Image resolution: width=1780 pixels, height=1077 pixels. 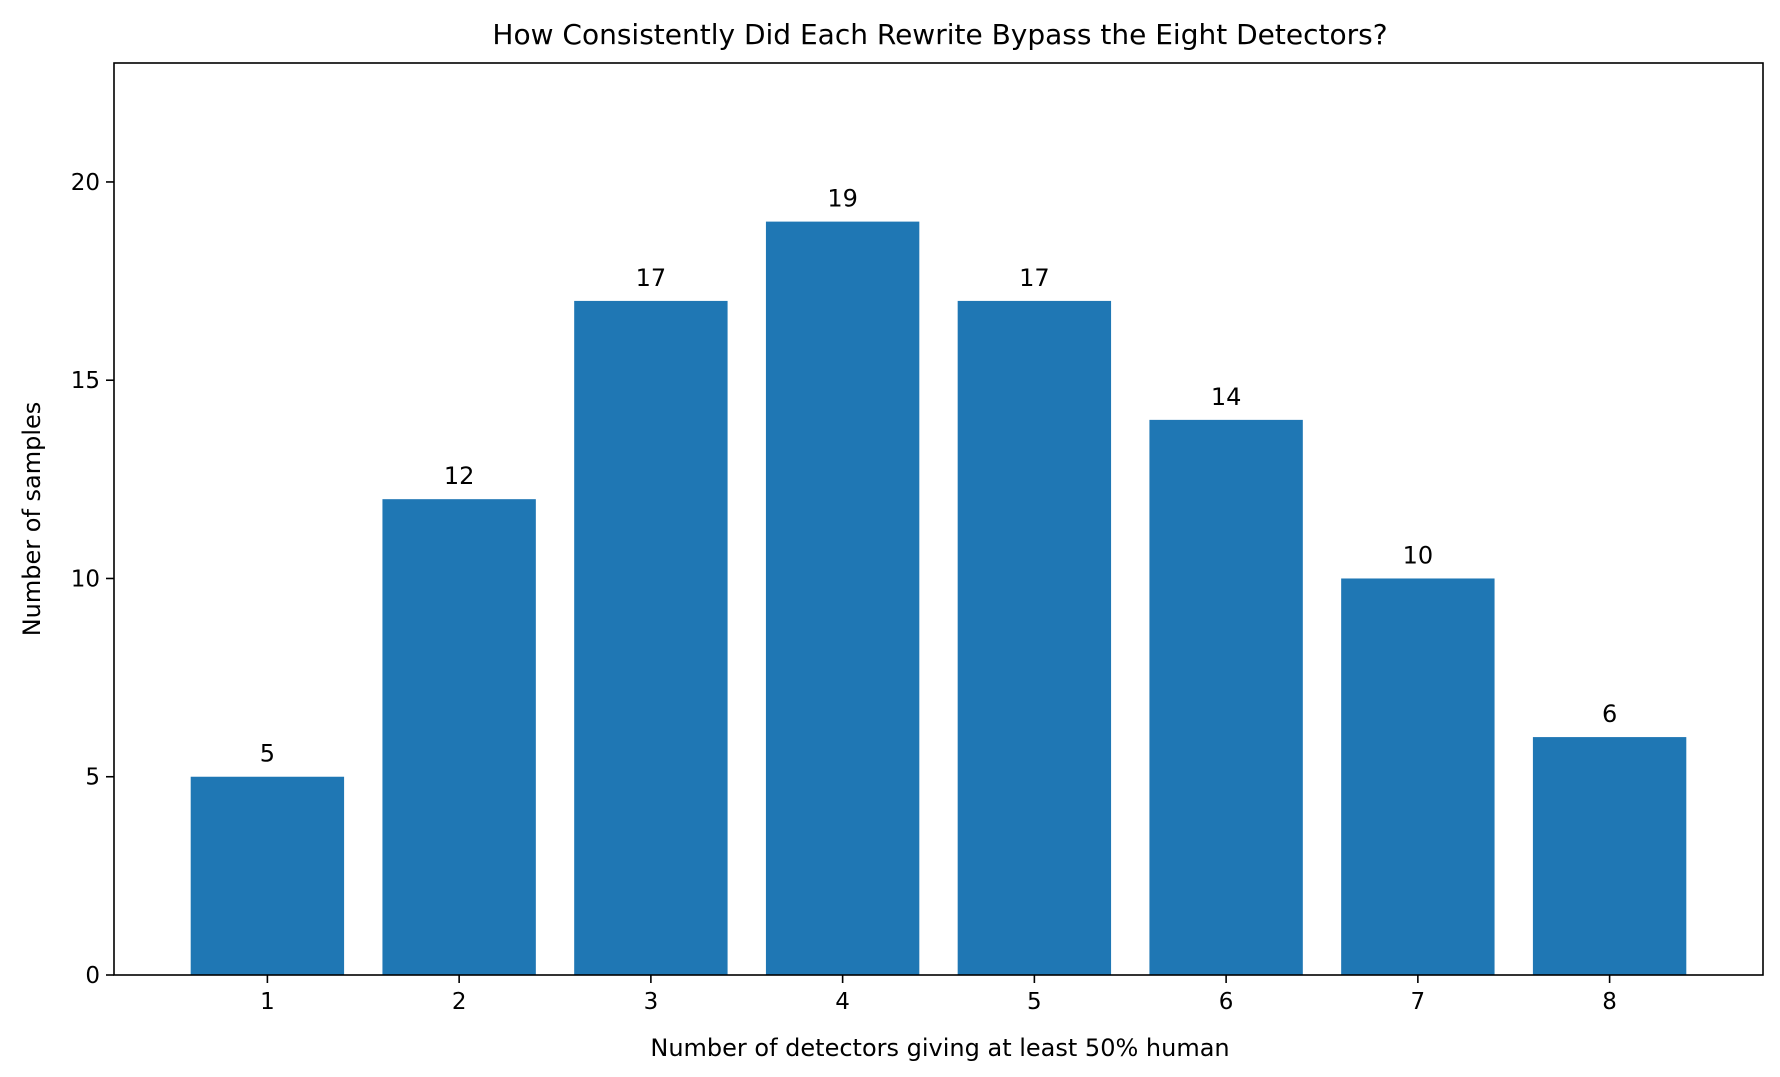 I want to click on data-label-2: 12, so click(x=459, y=476).